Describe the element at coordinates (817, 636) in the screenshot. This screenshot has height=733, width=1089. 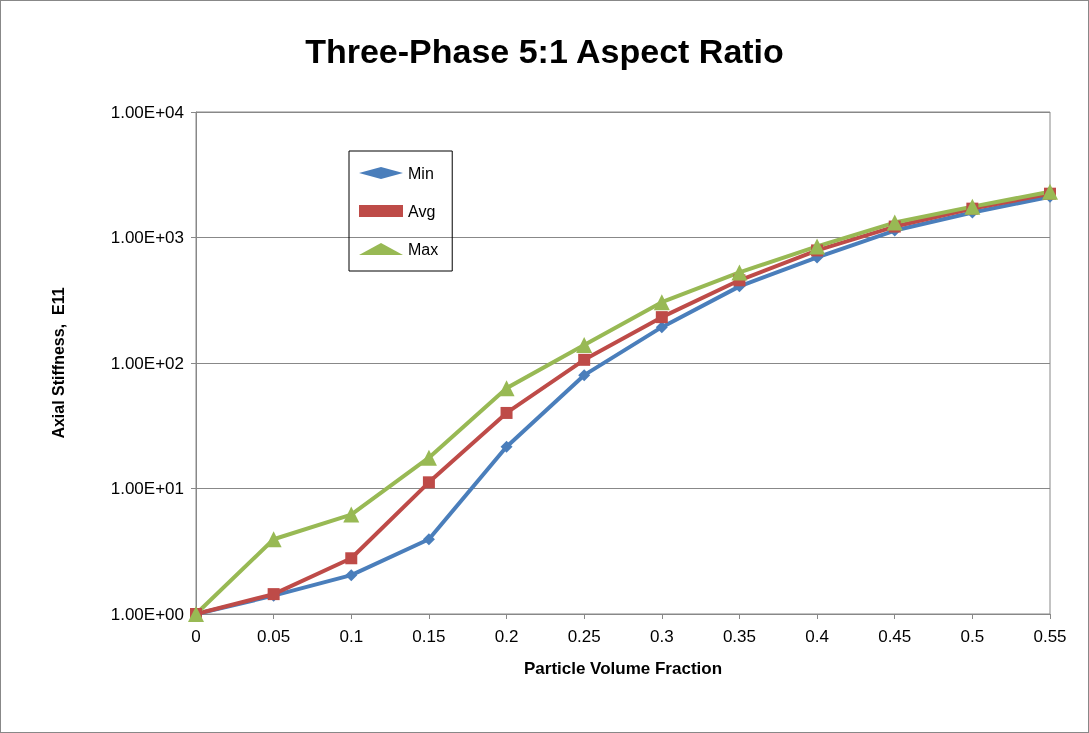
I see `x-tick-label: 0.4` at that location.